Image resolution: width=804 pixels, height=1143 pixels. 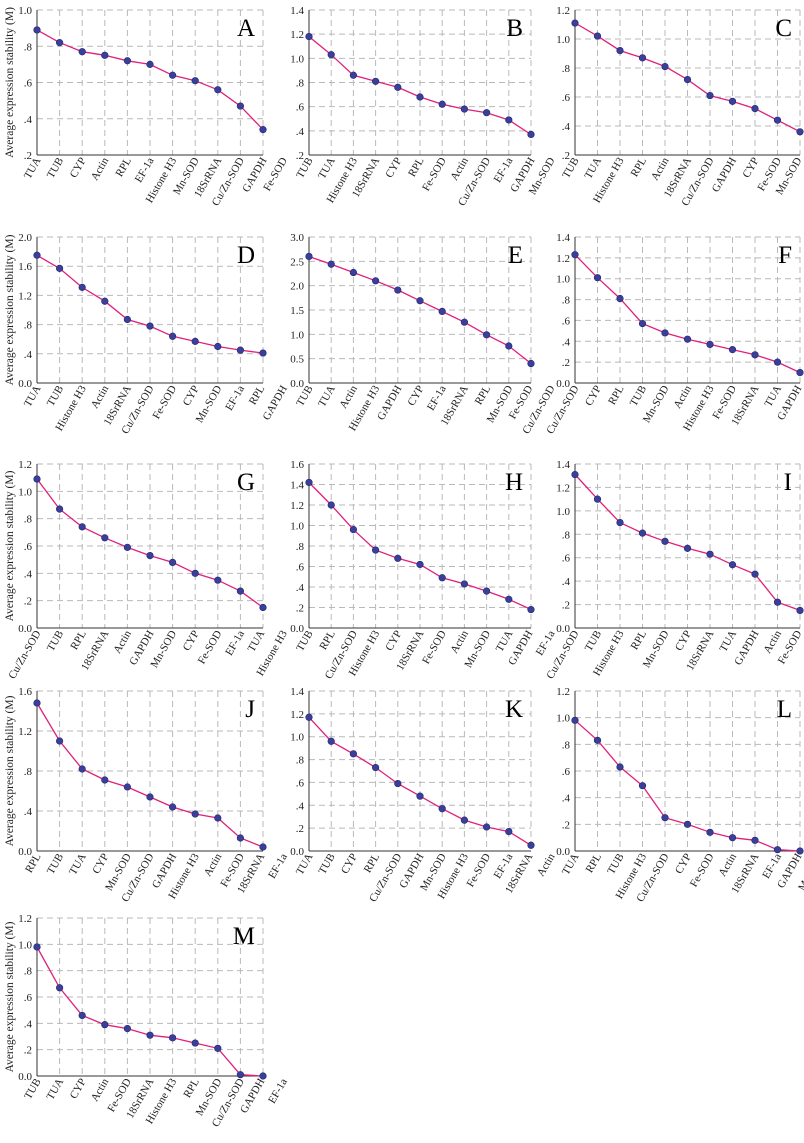 I want to click on panel-f-ytick-label: .8, so click(x=566, y=301).